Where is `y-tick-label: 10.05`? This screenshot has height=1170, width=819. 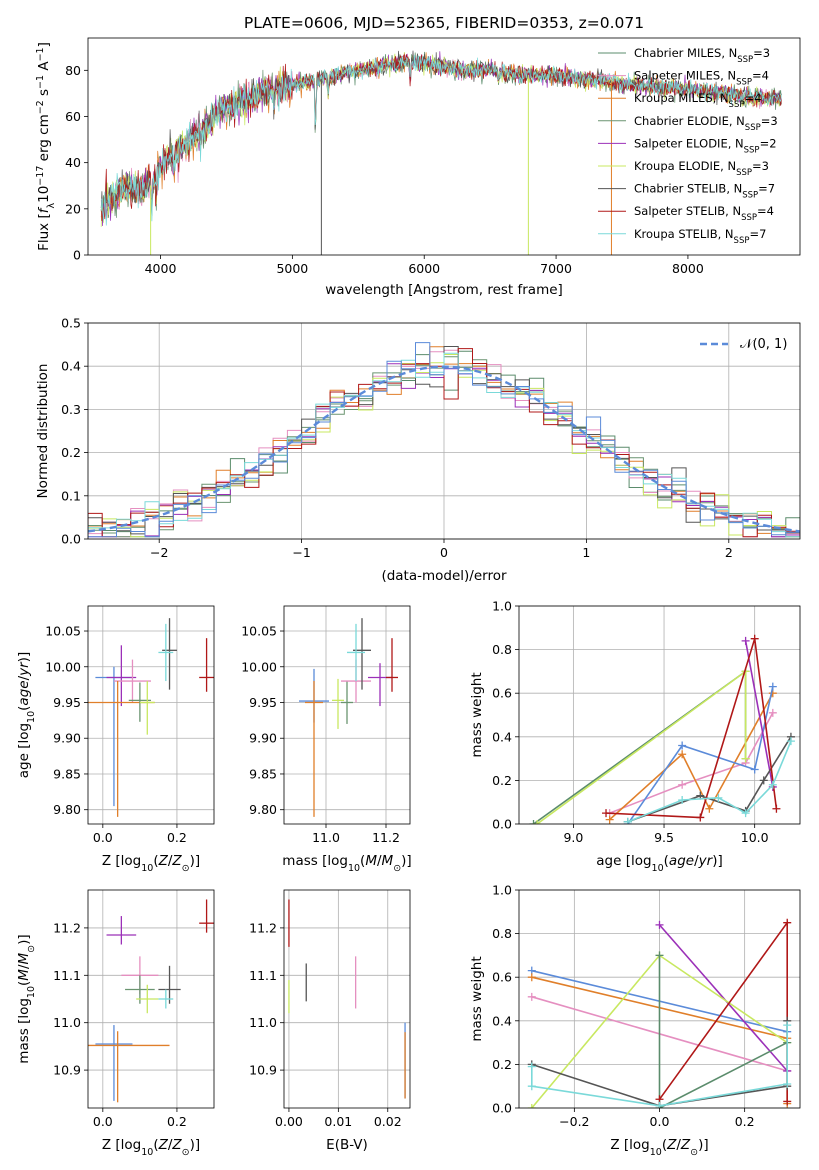 y-tick-label: 10.05 is located at coordinates (63, 631).